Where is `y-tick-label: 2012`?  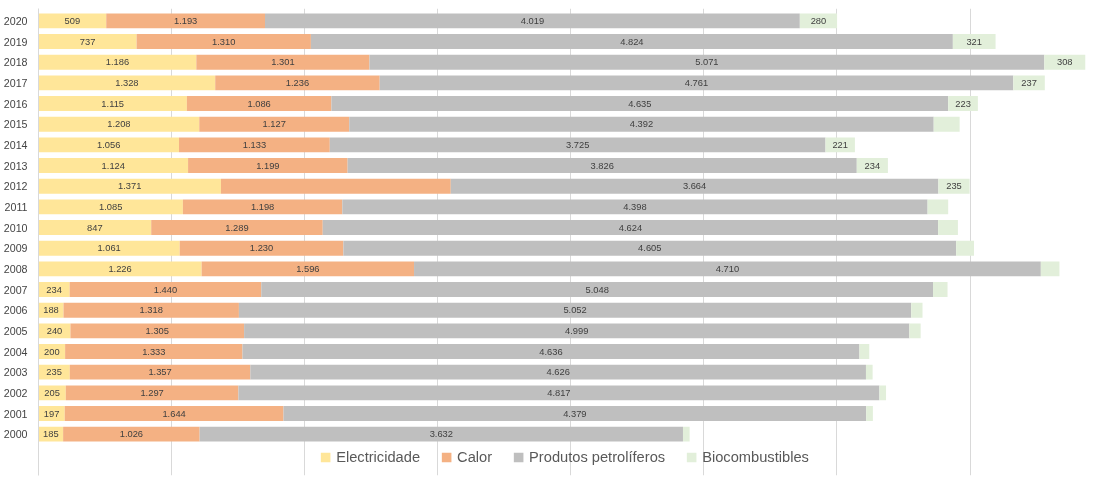 y-tick-label: 2012 is located at coordinates (15, 186).